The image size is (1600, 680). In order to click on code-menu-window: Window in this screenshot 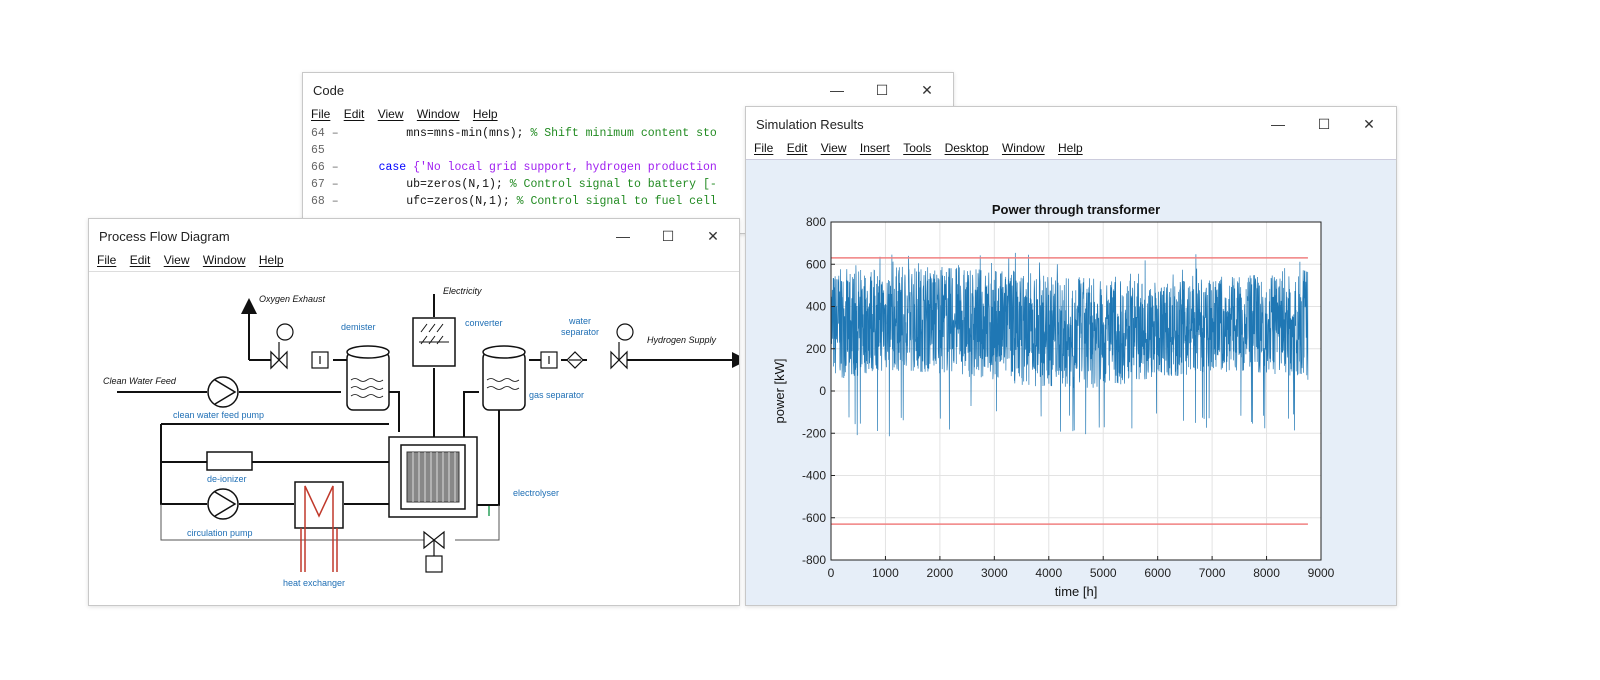, I will do `click(438, 114)`.